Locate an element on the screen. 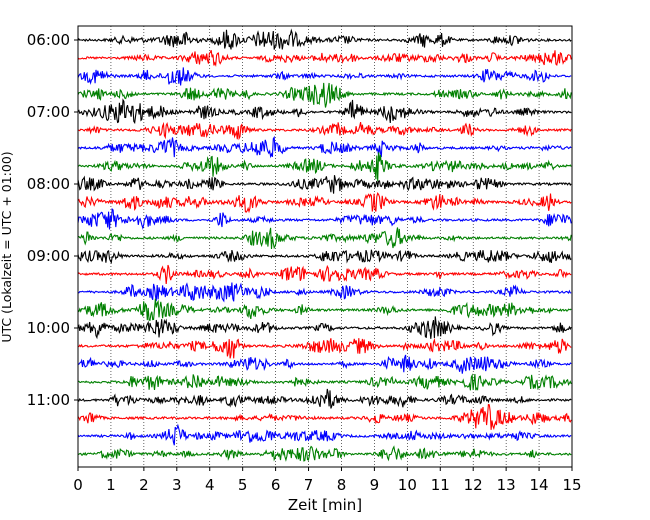  y-tick-label: 11:00 is located at coordinates (48, 400).